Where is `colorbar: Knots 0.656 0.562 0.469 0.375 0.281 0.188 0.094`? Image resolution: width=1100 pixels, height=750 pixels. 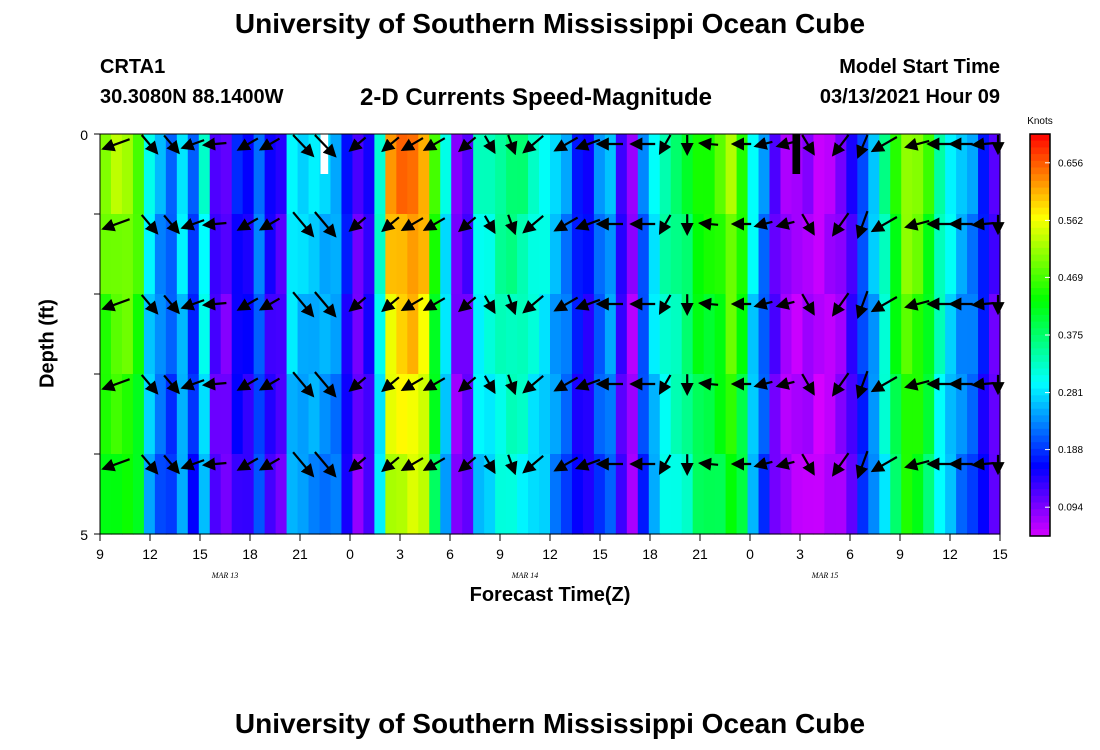
colorbar: Knots 0.656 0.562 0.469 0.375 0.281 0.188 0.094 is located at coordinates (1055, 326).